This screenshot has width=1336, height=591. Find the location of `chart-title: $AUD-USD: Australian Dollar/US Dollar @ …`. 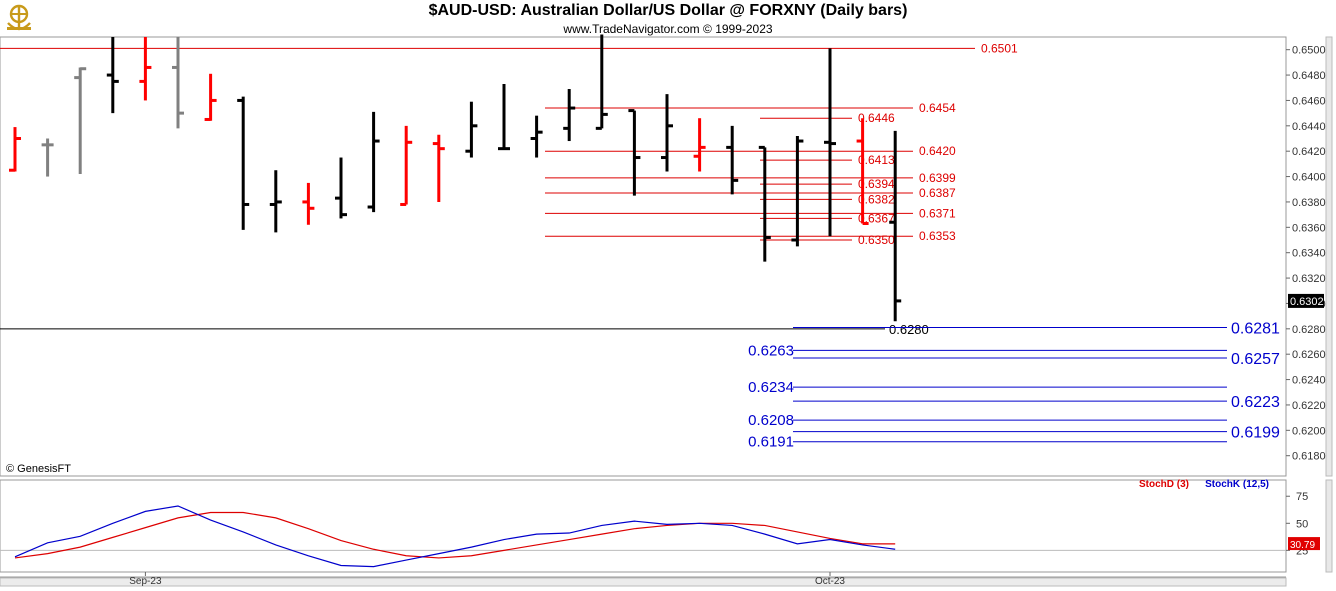

chart-title: $AUD-USD: Australian Dollar/US Dollar @ … is located at coordinates (668, 10).